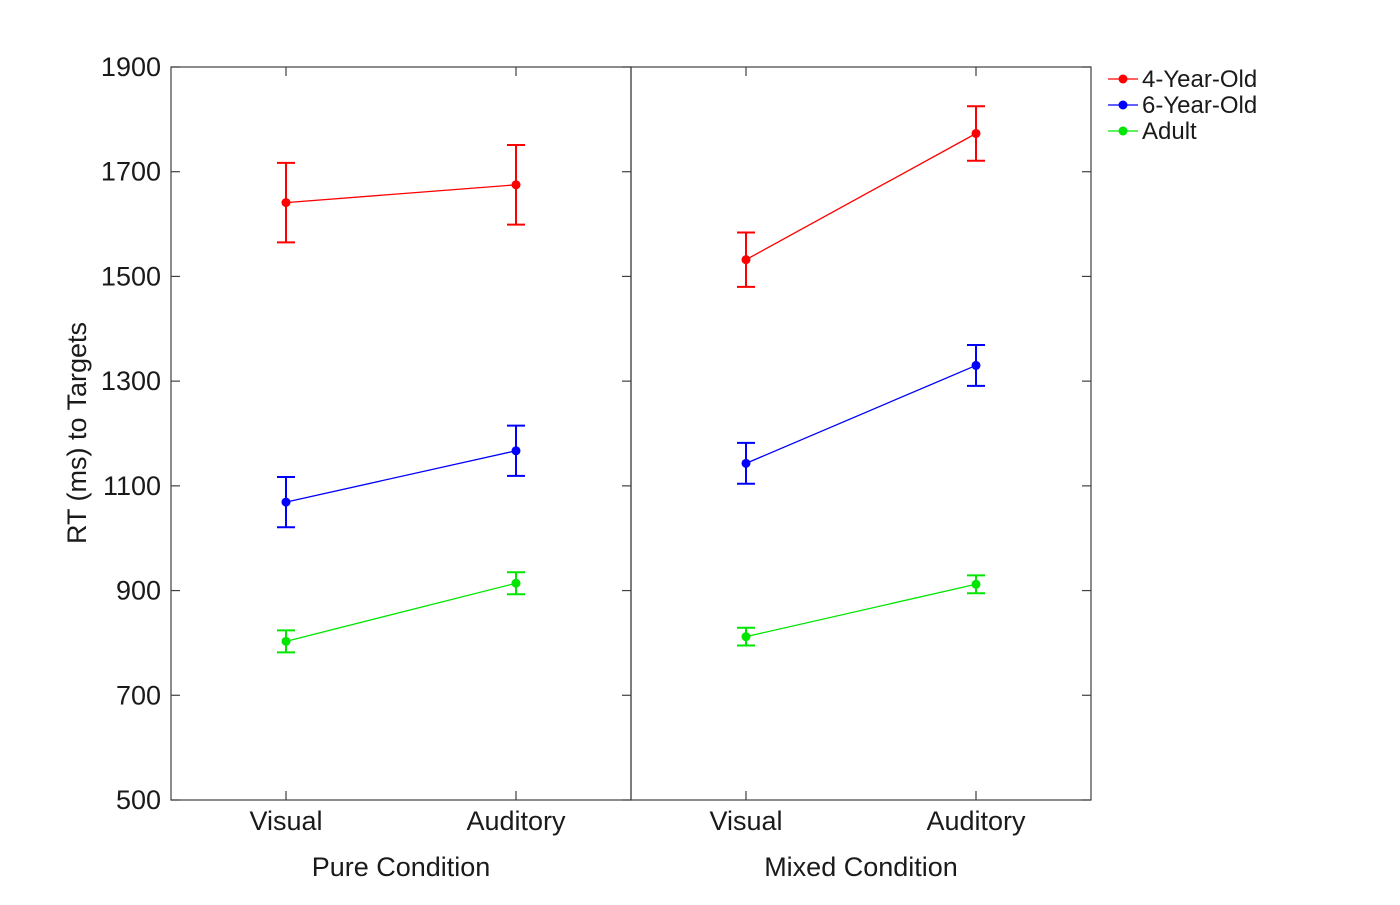  What do you see at coordinates (77, 433) in the screenshot?
I see `y-axis-title: RT (ms) to Targets` at bounding box center [77, 433].